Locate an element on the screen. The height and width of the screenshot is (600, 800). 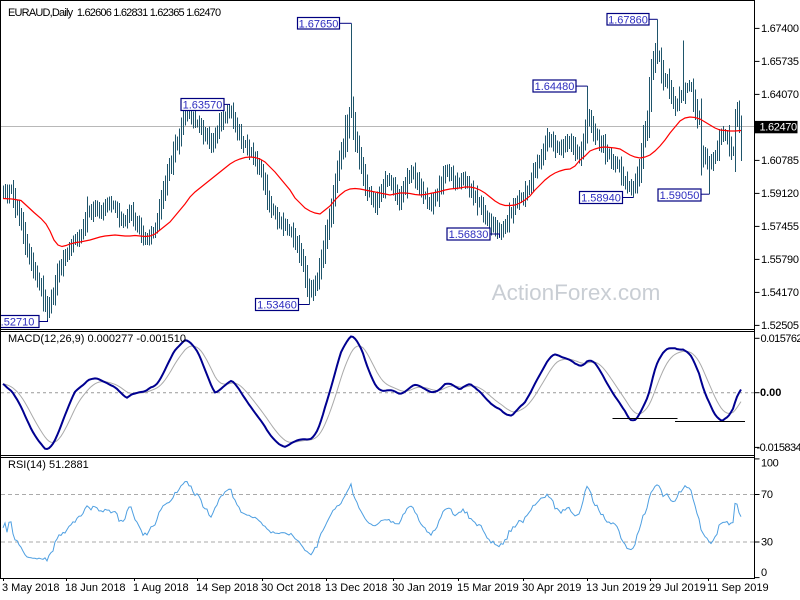
svg-text: 1.58940 is located at coordinates (601, 199).